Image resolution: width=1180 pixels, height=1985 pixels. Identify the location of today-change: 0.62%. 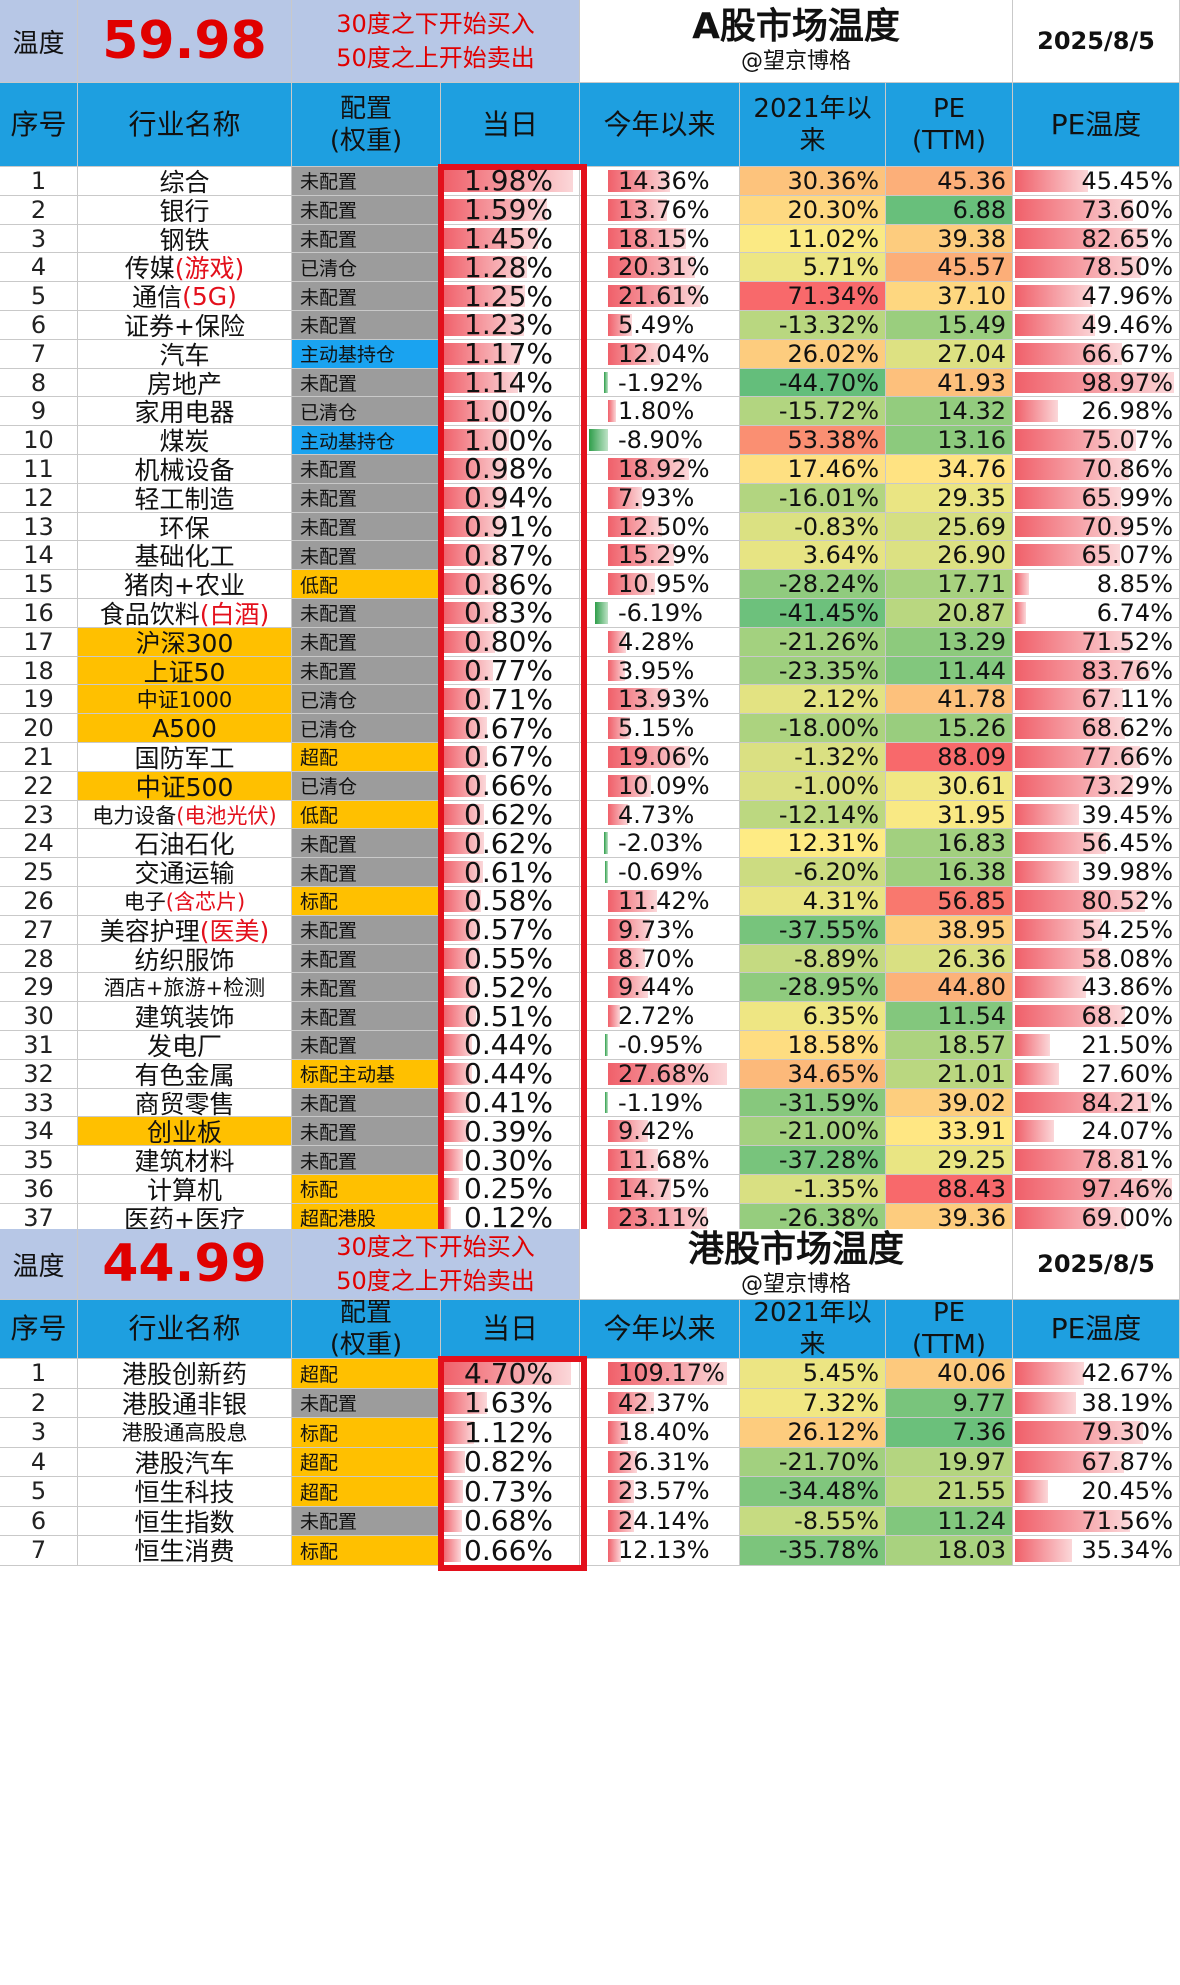
(510, 815).